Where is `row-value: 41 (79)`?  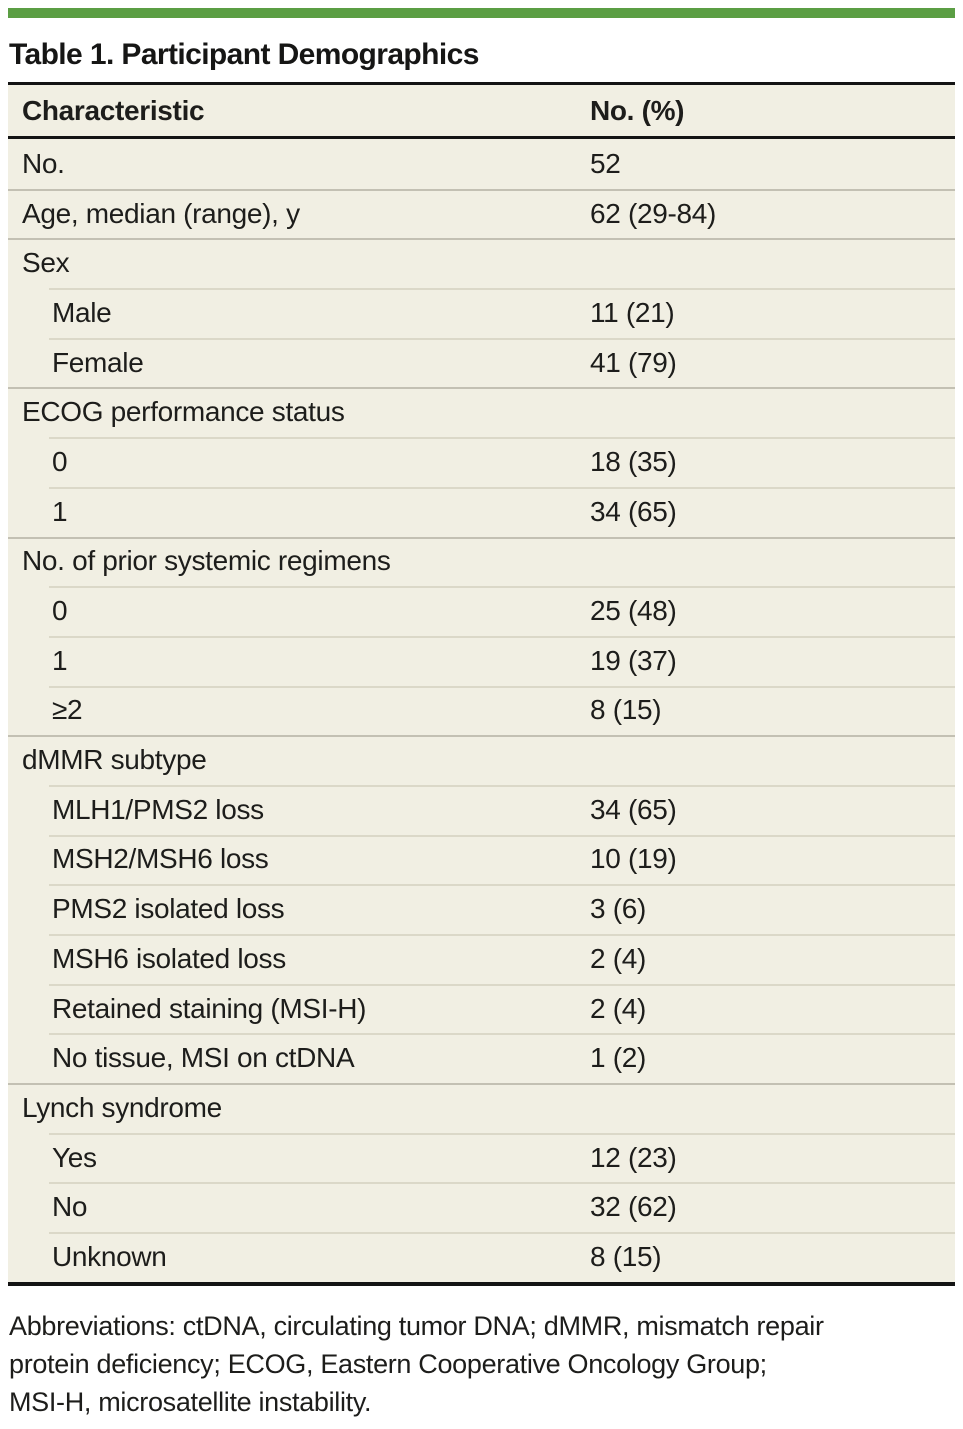 row-value: 41 (79) is located at coordinates (633, 362).